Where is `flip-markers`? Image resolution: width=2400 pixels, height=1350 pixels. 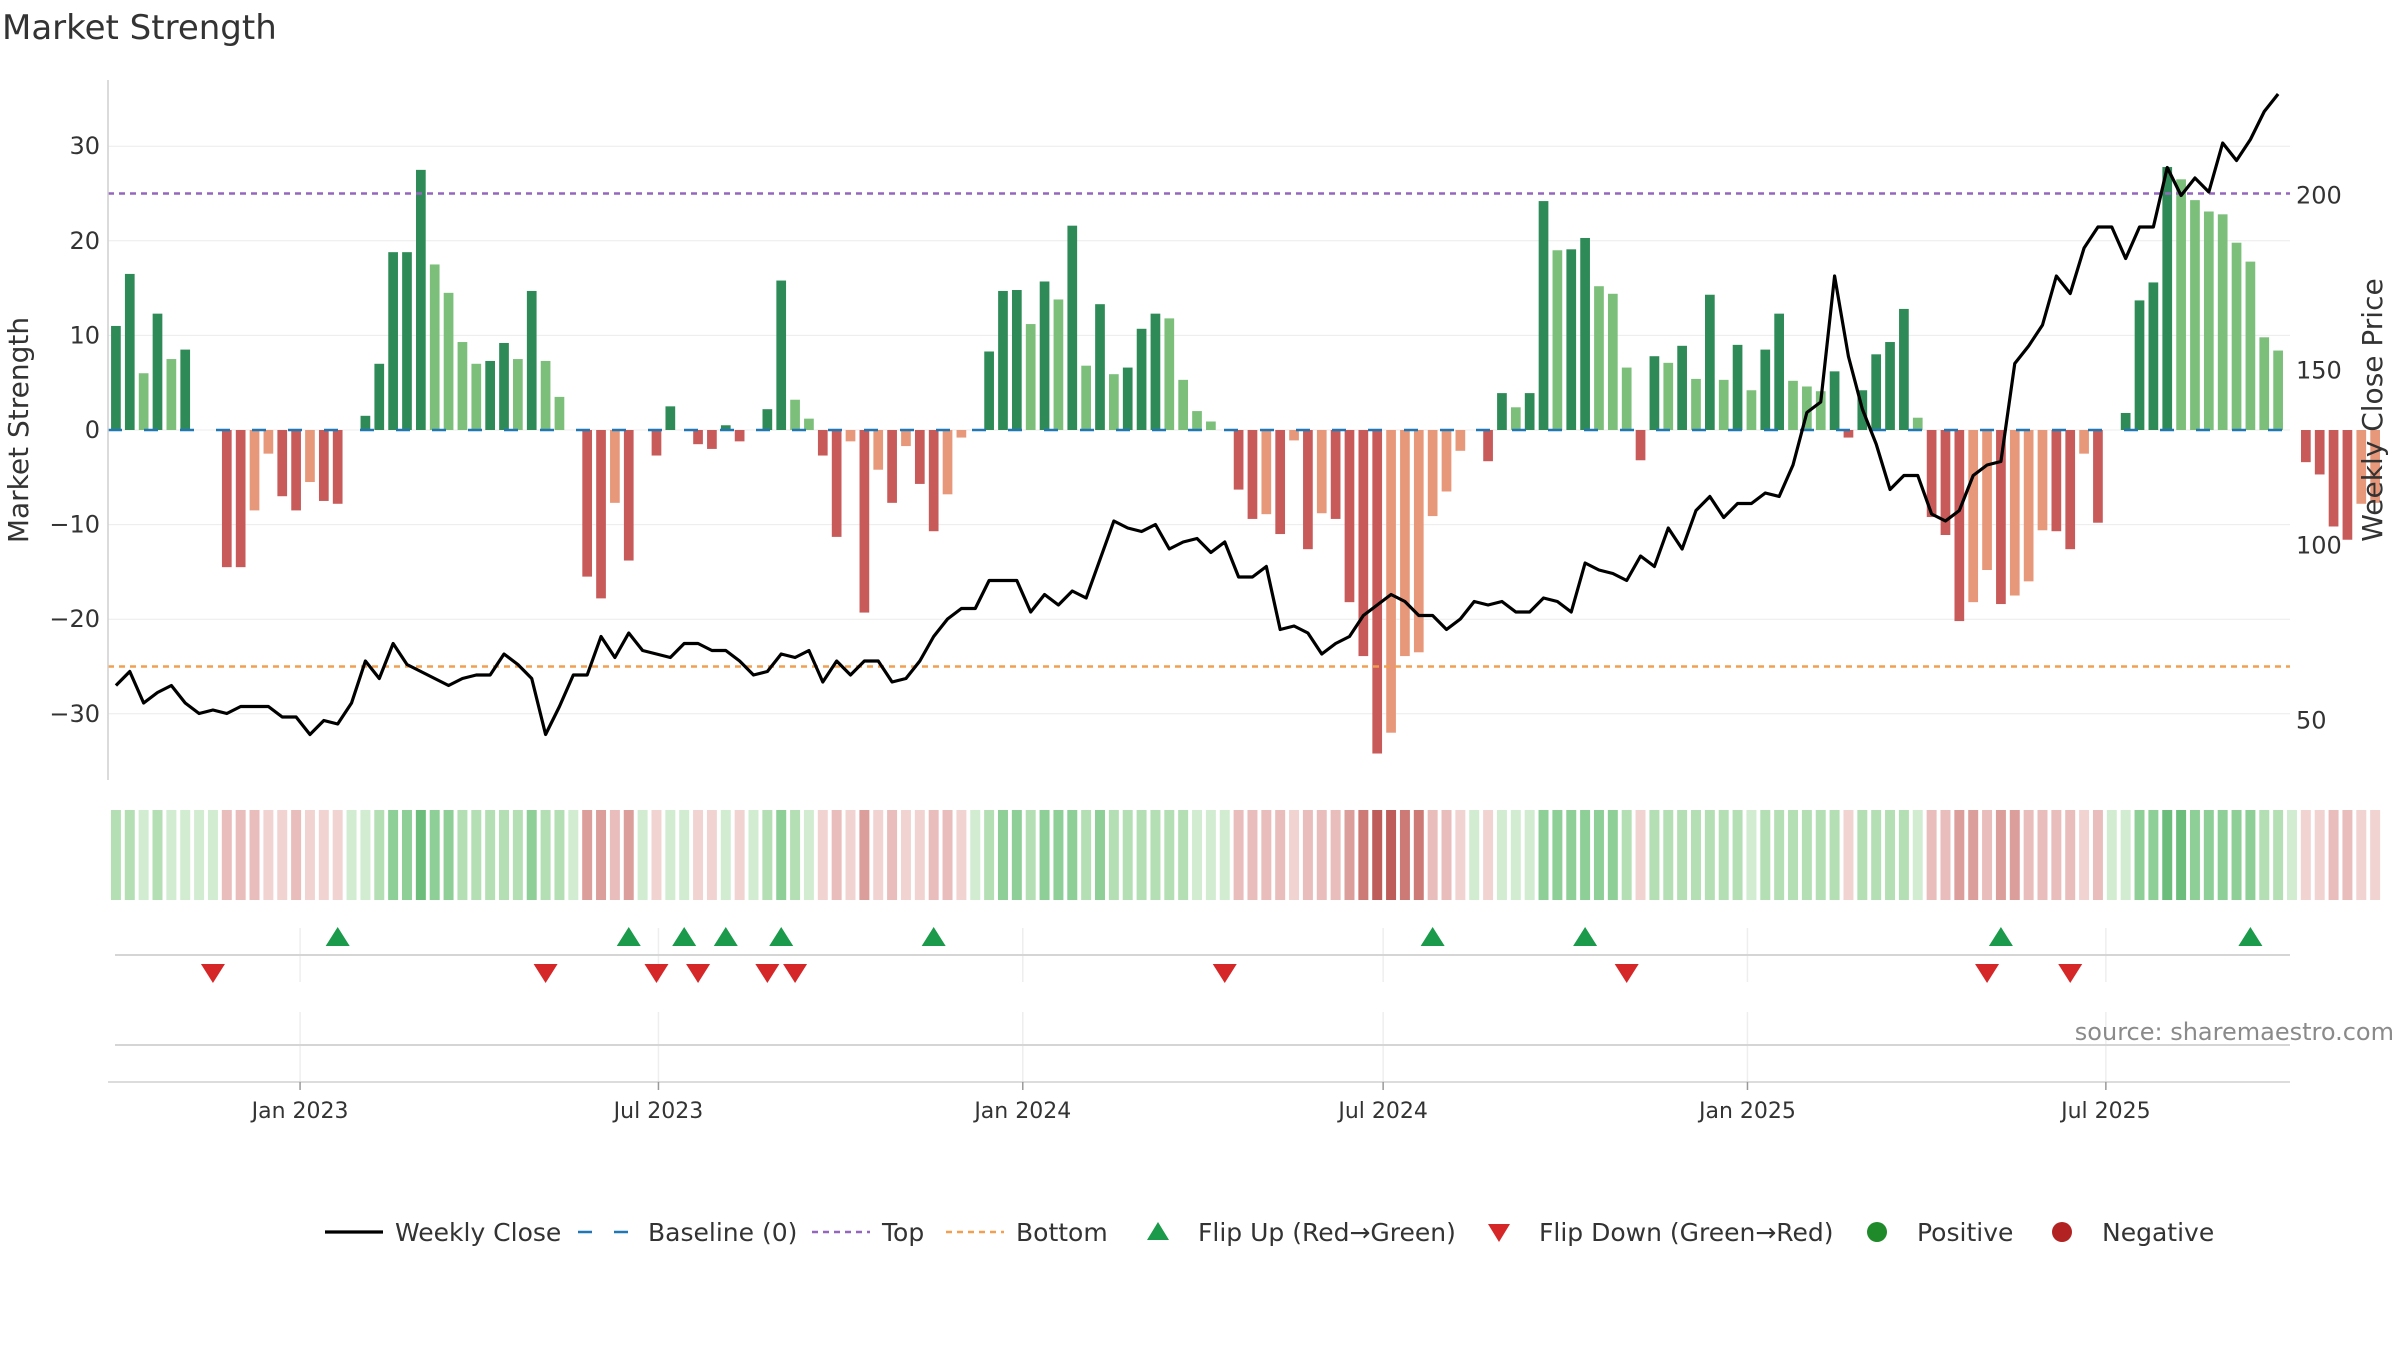 flip-markers is located at coordinates (1202, 955).